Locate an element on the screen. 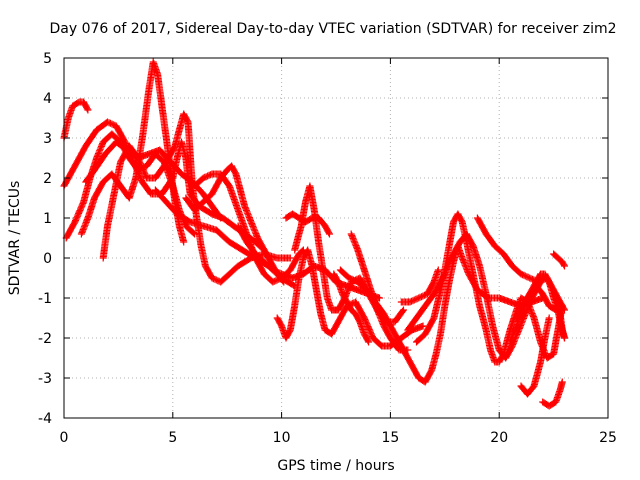 This screenshot has height=480, width=640. y-tick-label: -1 is located at coordinates (45, 299).